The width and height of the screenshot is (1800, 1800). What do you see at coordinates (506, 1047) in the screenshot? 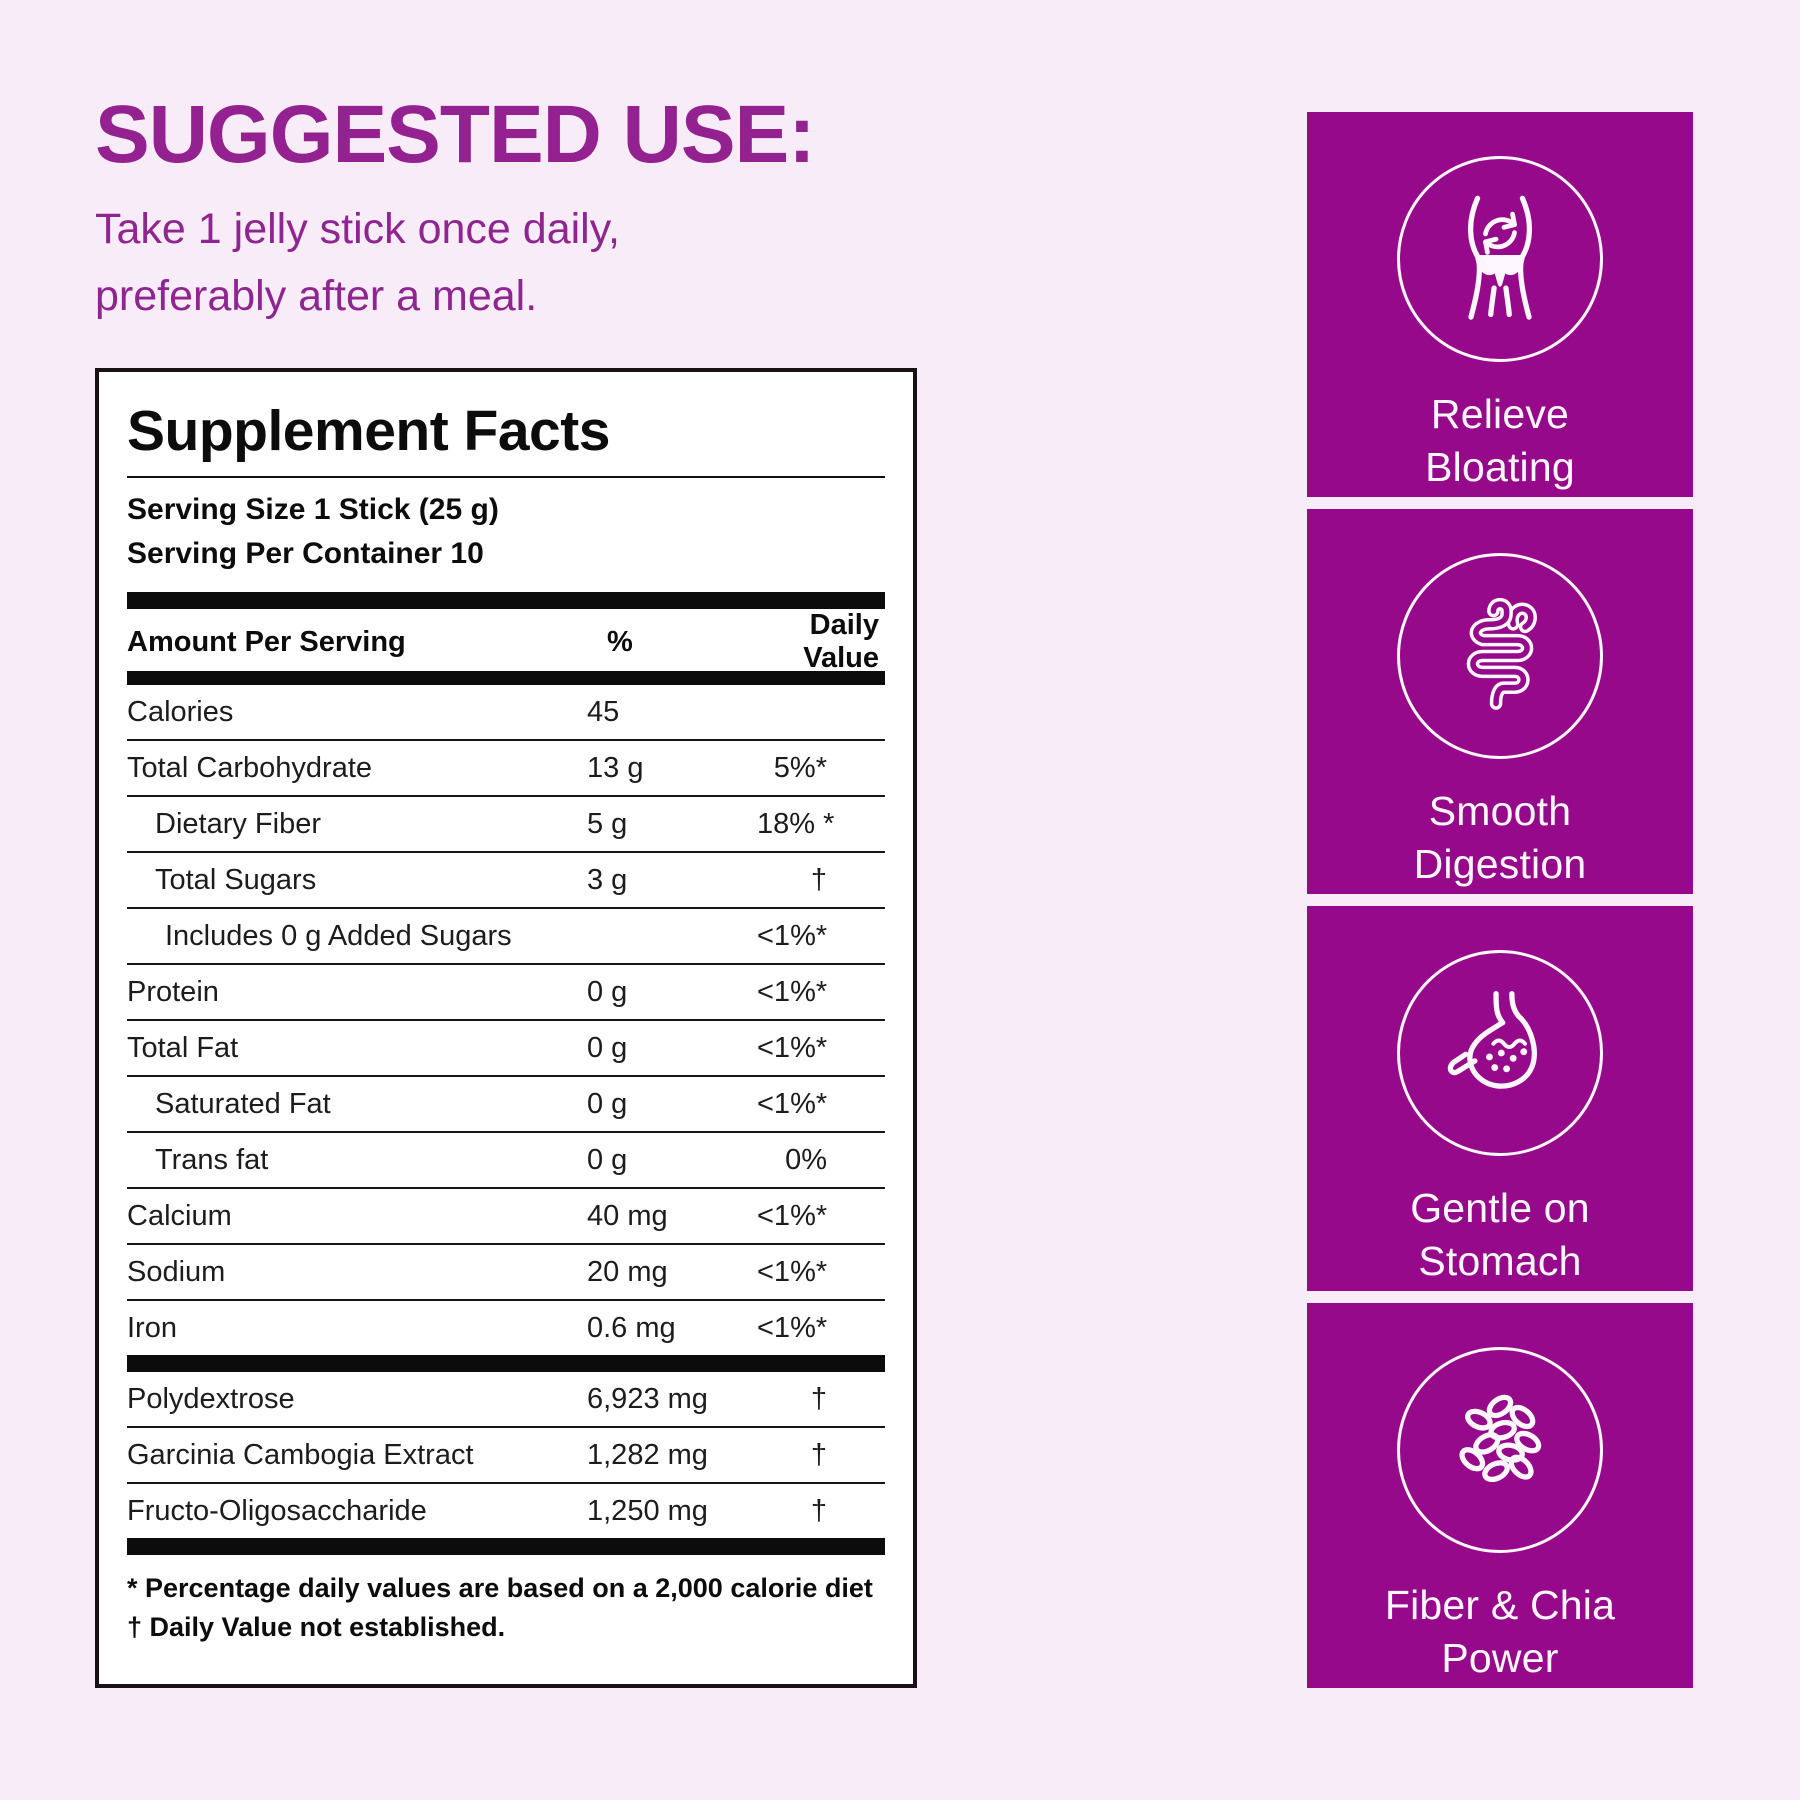
I see `table-row: Total Fat 0 g <1%*` at bounding box center [506, 1047].